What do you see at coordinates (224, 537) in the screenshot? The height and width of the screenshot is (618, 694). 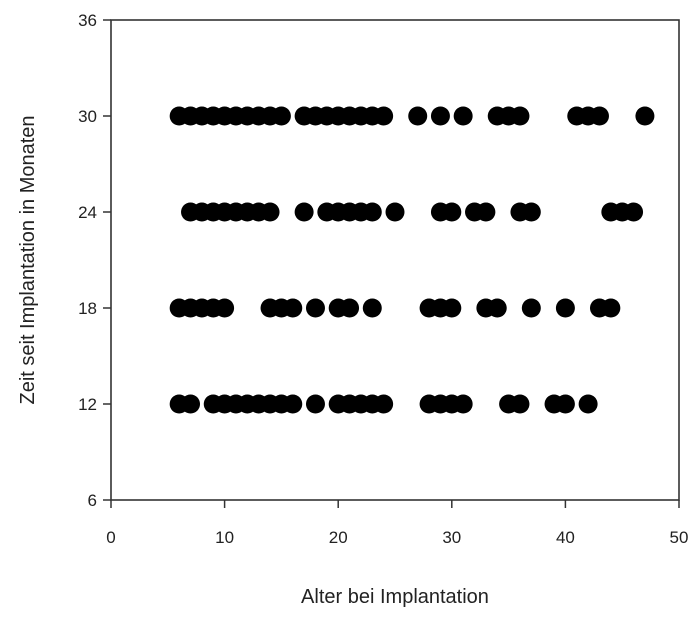 I see `x-tick-label: 10` at bounding box center [224, 537].